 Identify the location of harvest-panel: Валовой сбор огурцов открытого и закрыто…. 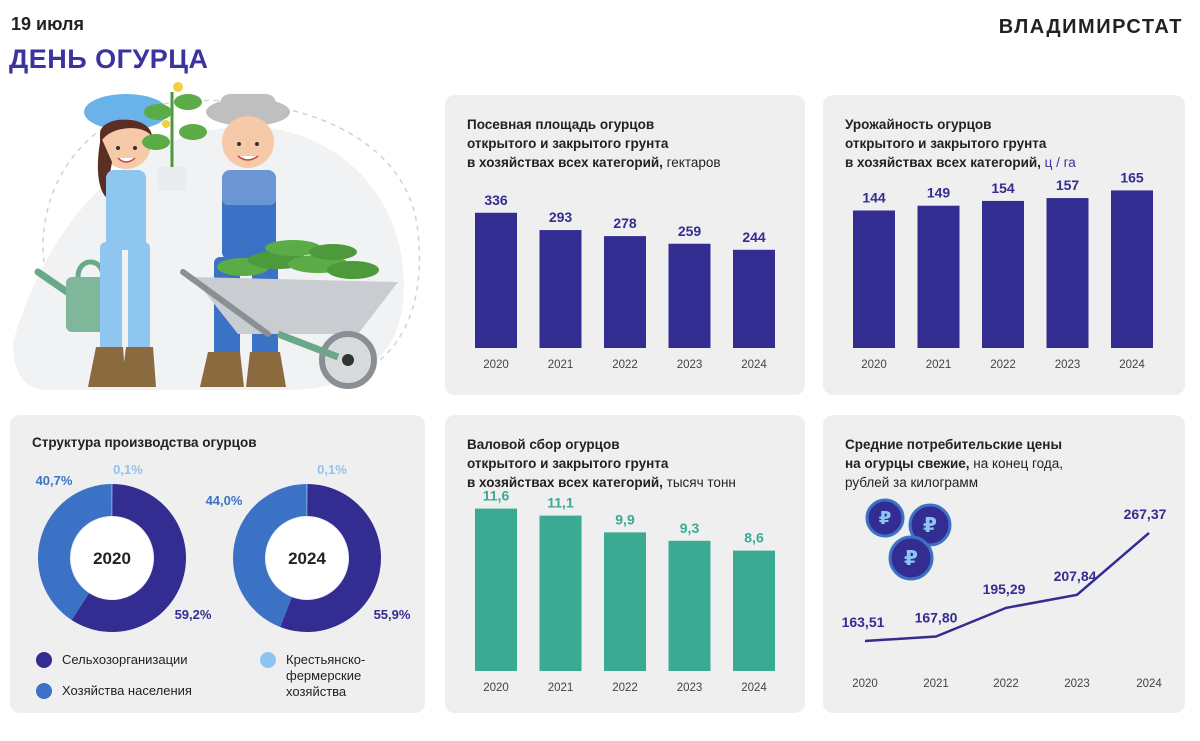
(625, 564).